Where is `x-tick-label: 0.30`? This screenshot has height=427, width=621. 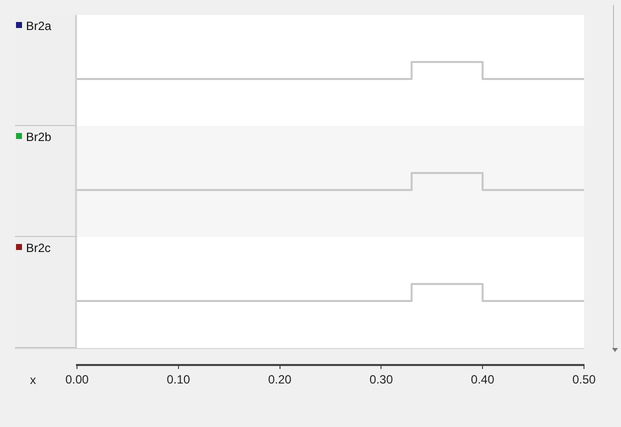
x-tick-label: 0.30 is located at coordinates (382, 379).